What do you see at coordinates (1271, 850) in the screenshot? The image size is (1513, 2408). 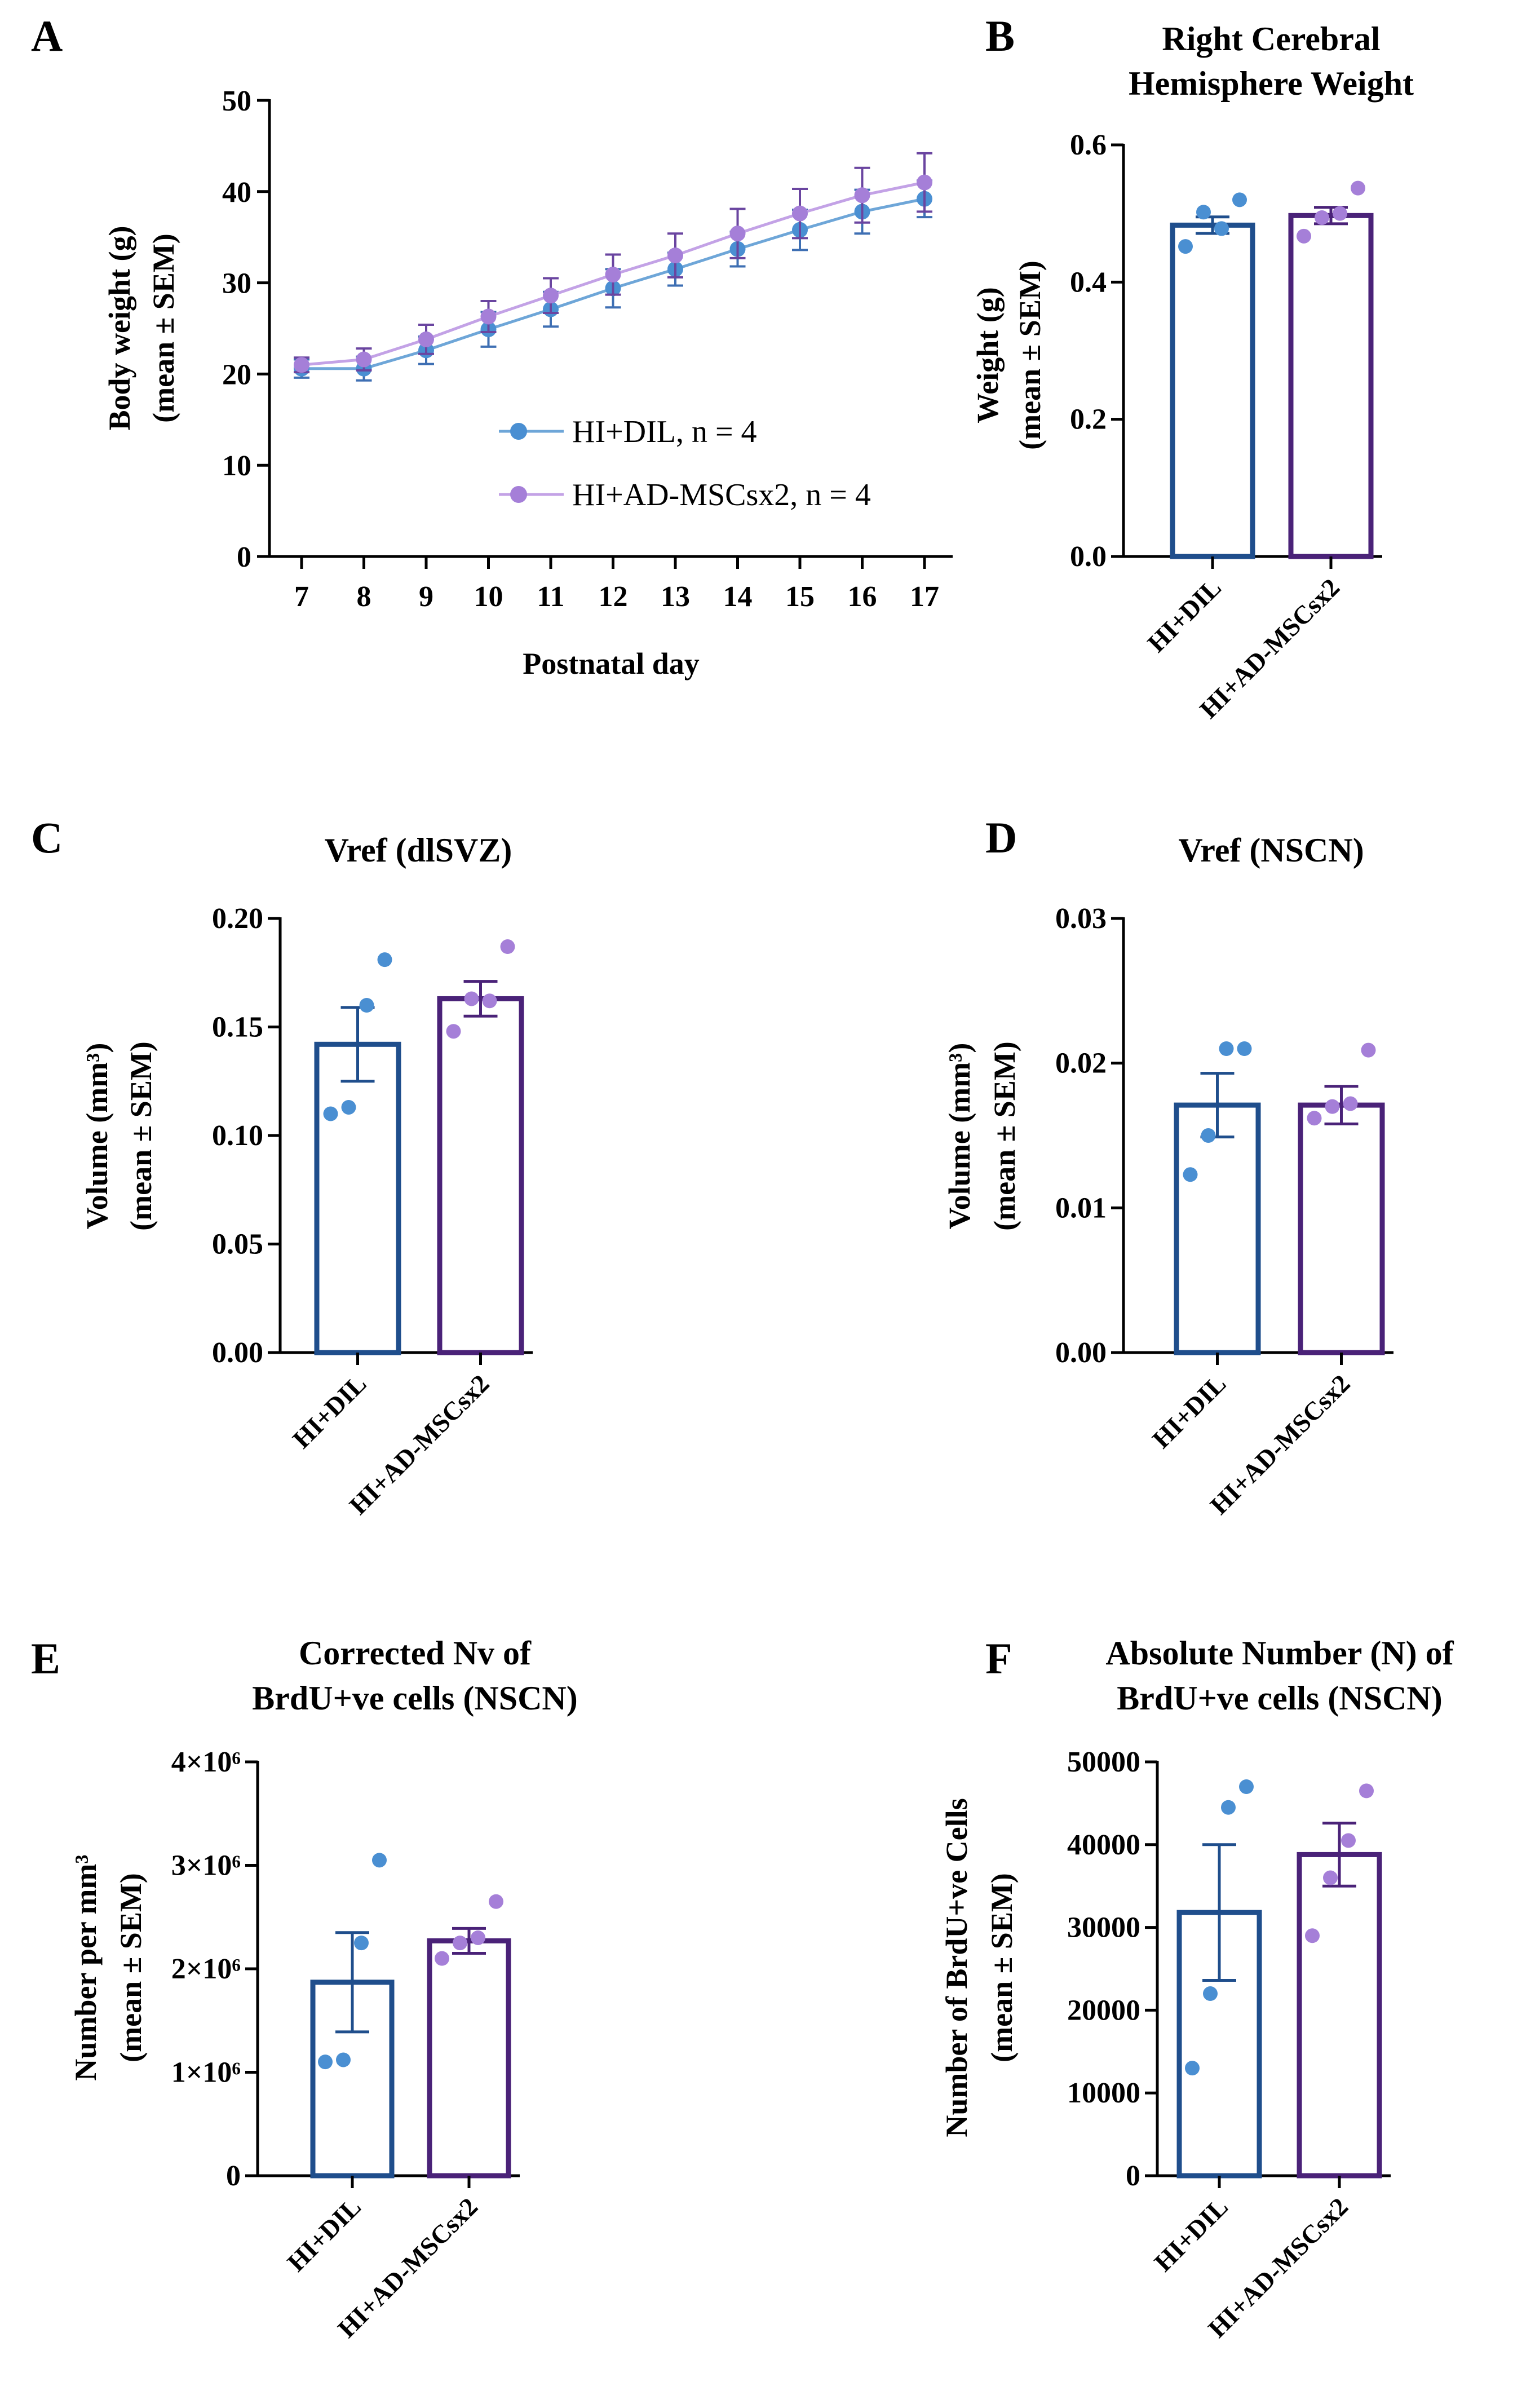 I see `chart-title: Vref (NSCN)` at bounding box center [1271, 850].